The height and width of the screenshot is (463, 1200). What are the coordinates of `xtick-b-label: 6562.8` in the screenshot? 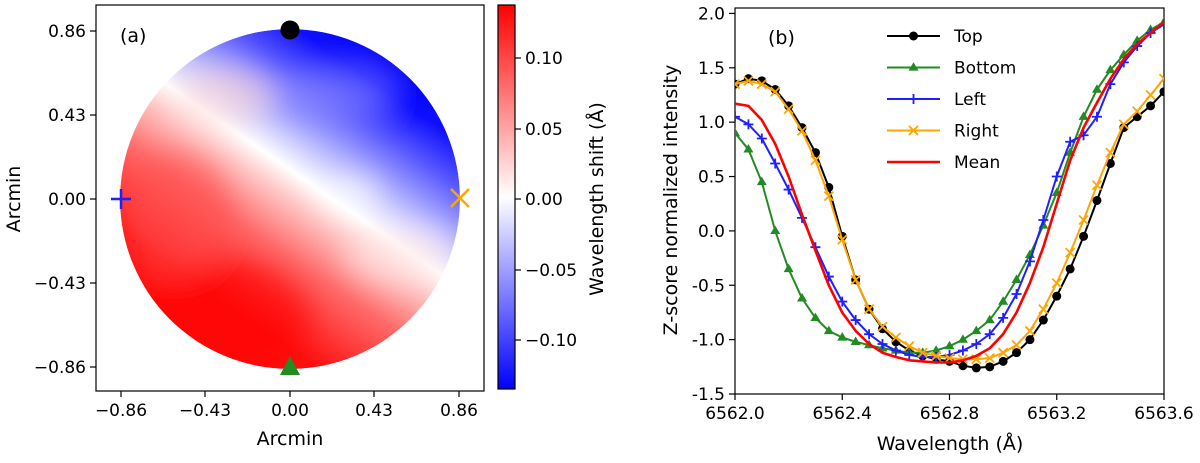 It's located at (949, 414).